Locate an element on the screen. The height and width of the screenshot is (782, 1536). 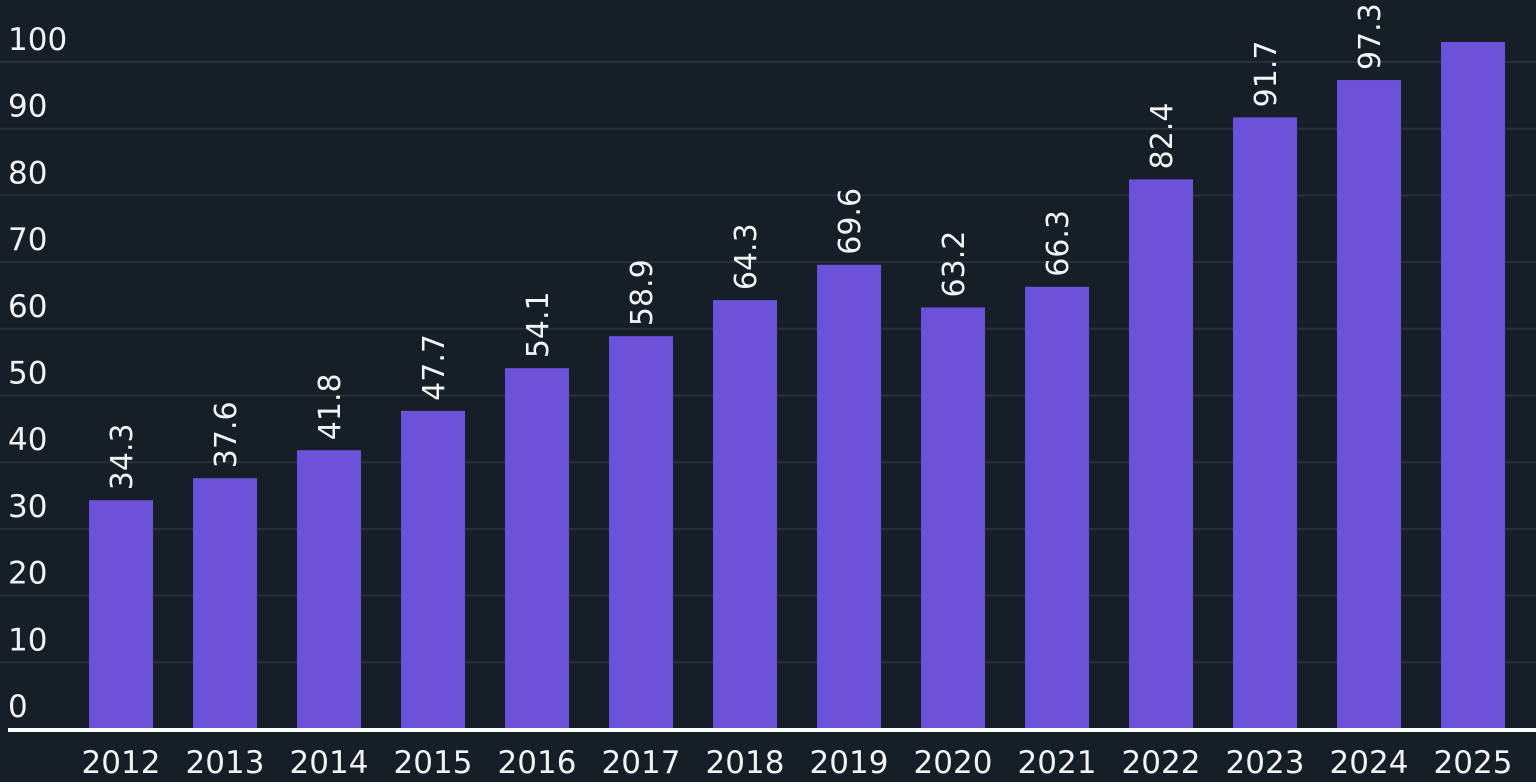
data-label: 34.3 is located at coordinates (122, 456).